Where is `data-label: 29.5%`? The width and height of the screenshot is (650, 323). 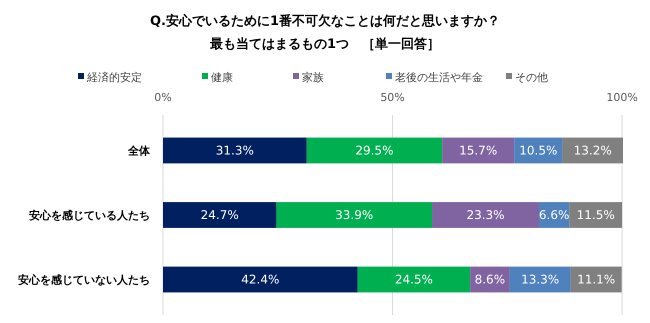 data-label: 29.5% is located at coordinates (374, 151).